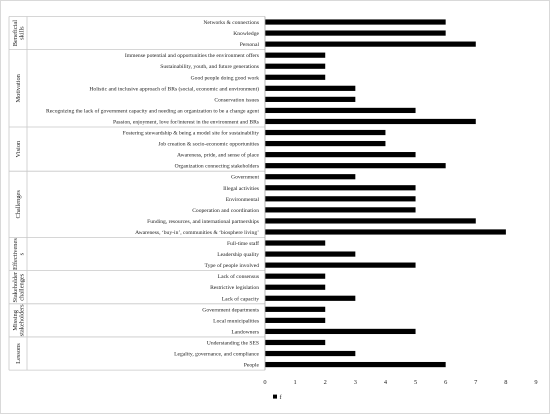 The width and height of the screenshot is (550, 414). Describe the element at coordinates (18, 204) in the screenshot. I see `group-label: Challenges` at that location.